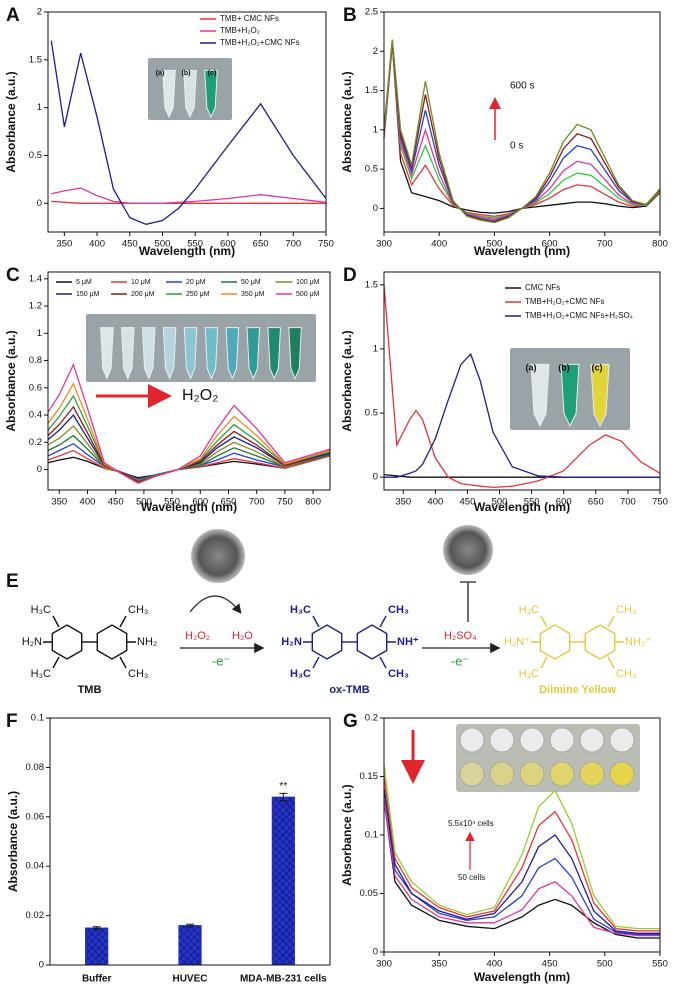 This screenshot has width=676, height=992. Describe the element at coordinates (531, 367) in the screenshot. I see `inset-label: (a)` at that location.